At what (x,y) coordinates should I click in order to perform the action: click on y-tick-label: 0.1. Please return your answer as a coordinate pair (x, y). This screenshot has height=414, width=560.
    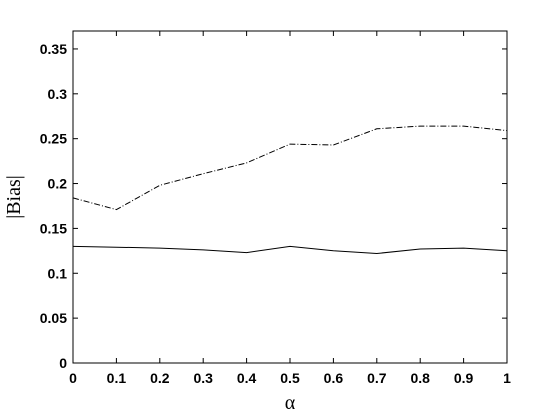
    Looking at the image, I should click on (58, 273).